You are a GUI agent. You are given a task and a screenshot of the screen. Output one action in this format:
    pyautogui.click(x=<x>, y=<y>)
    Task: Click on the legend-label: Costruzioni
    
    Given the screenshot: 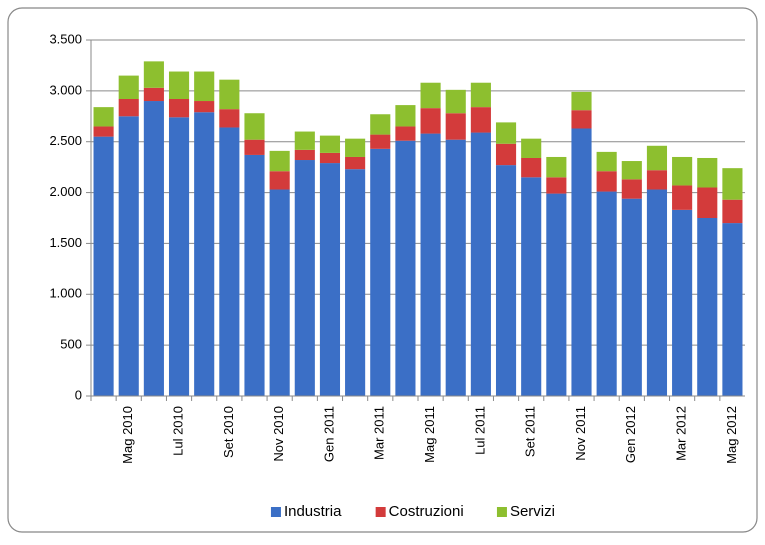 What is the action you would take?
    pyautogui.click(x=426, y=511)
    